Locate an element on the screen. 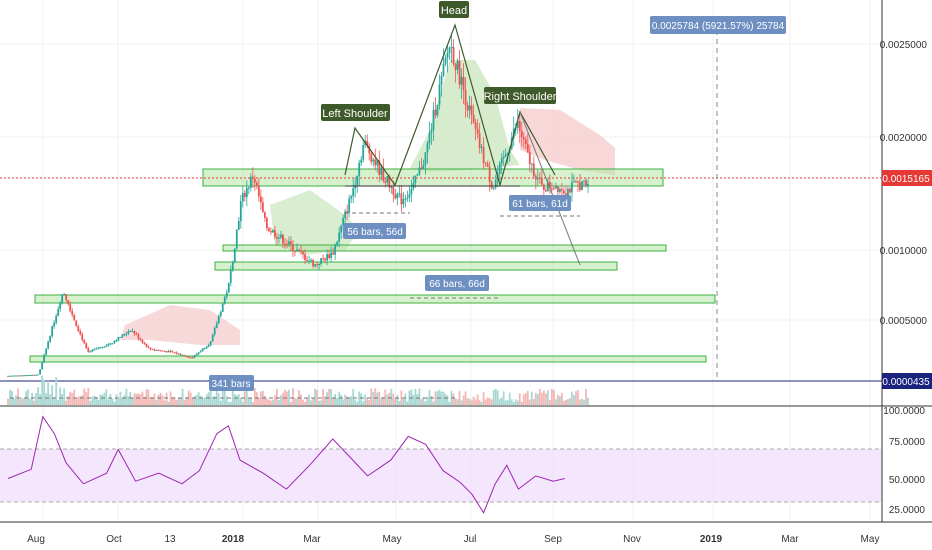  x-tick-label: Sep is located at coordinates (553, 539).